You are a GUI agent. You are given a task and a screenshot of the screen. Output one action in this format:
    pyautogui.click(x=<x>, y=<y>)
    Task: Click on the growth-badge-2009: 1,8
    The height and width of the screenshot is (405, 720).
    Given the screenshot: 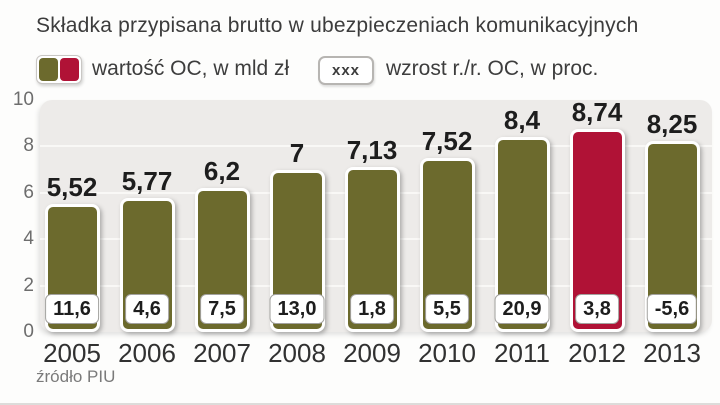 What is the action you would take?
    pyautogui.click(x=372, y=309)
    